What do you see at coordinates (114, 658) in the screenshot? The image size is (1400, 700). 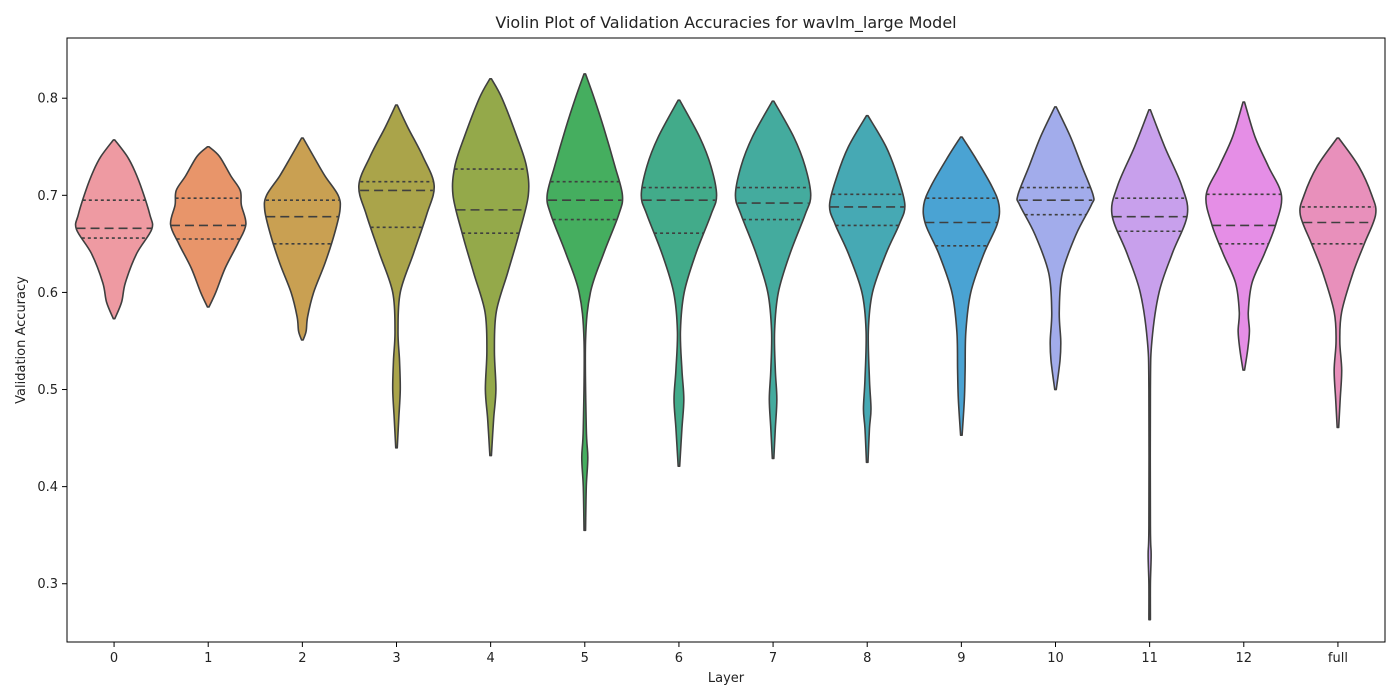 I see `x-tick-label: 0` at bounding box center [114, 658].